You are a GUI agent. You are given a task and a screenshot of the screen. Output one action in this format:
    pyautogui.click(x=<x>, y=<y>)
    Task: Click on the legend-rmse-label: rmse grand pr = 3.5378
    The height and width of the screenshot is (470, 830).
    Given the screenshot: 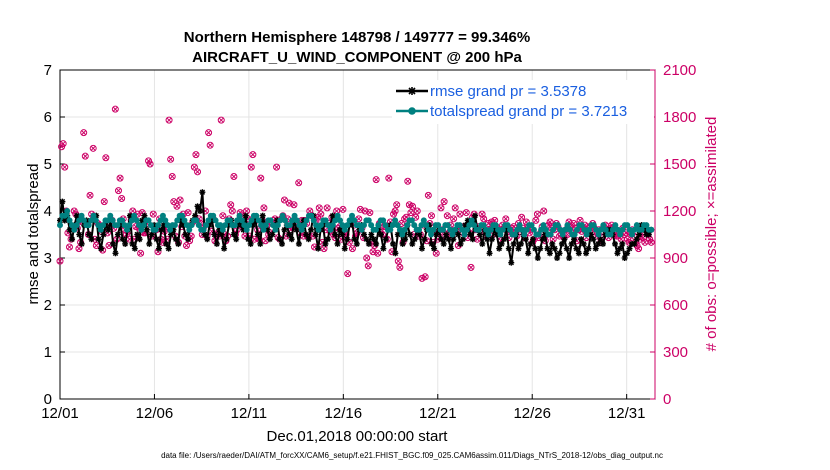 What is the action you would take?
    pyautogui.click(x=508, y=91)
    